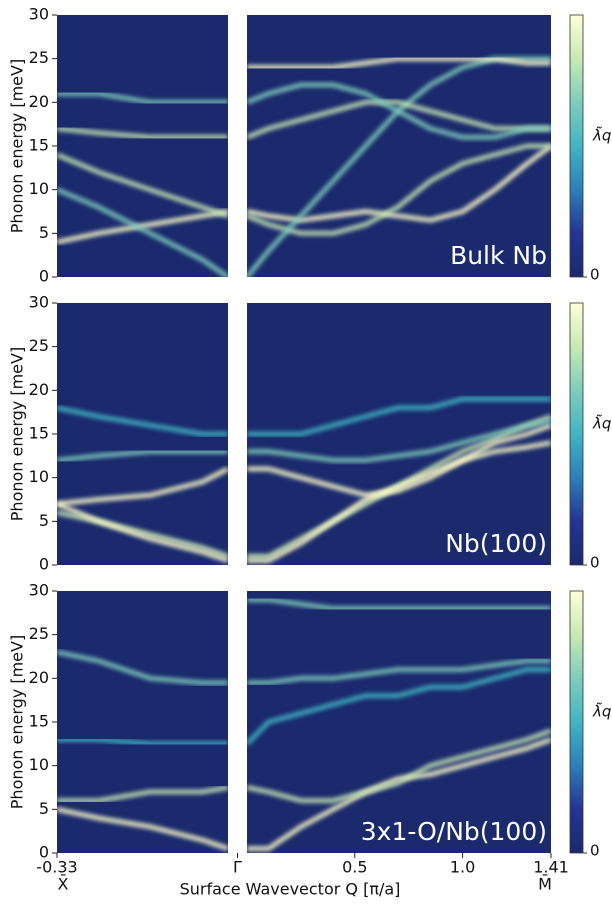 The image size is (612, 907). I want to click on x-tick-label: Γ, so click(237, 867).